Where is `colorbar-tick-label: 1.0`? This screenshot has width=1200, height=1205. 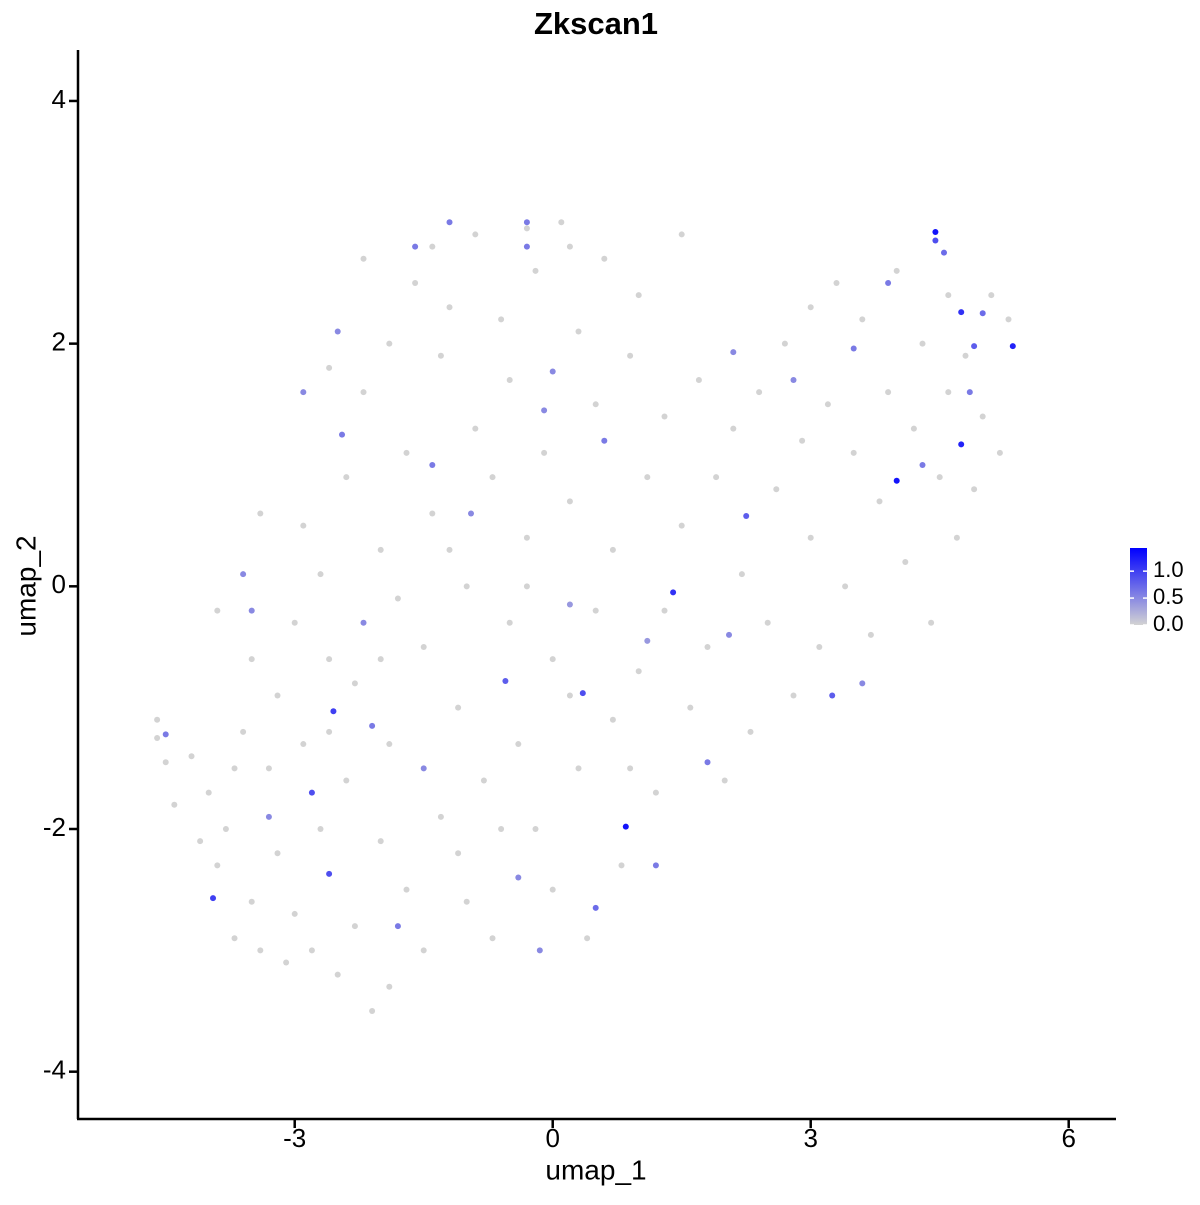
colorbar-tick-label: 1.0 is located at coordinates (1168, 569).